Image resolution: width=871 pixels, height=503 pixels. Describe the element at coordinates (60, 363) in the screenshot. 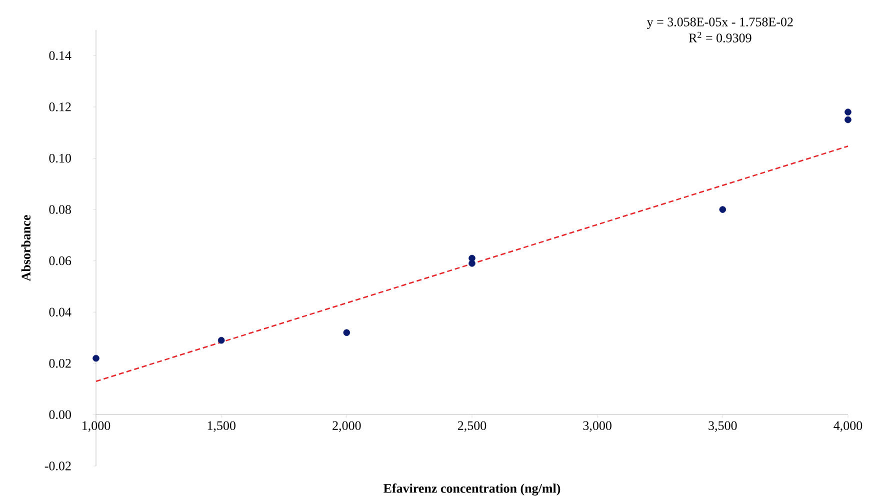

I see `y-tick-label: 0.02` at that location.